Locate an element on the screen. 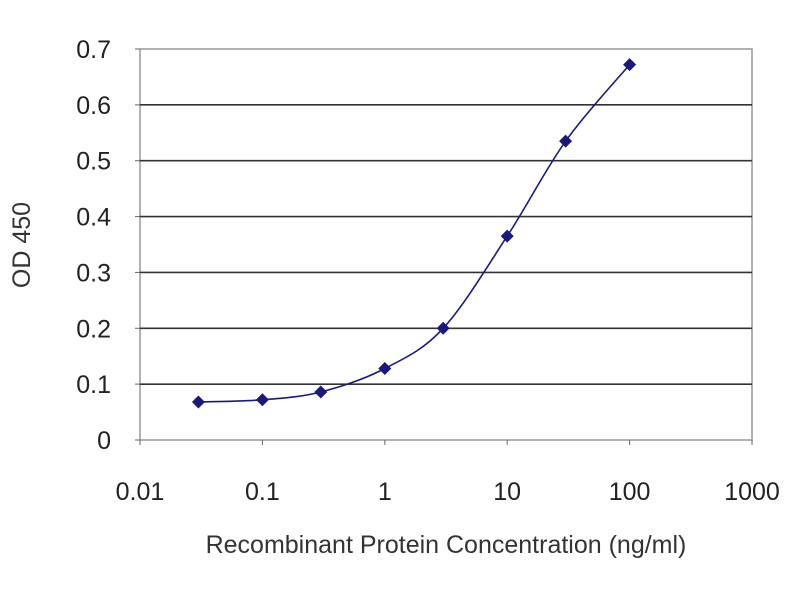  x-tick-label: 1 is located at coordinates (385, 492).